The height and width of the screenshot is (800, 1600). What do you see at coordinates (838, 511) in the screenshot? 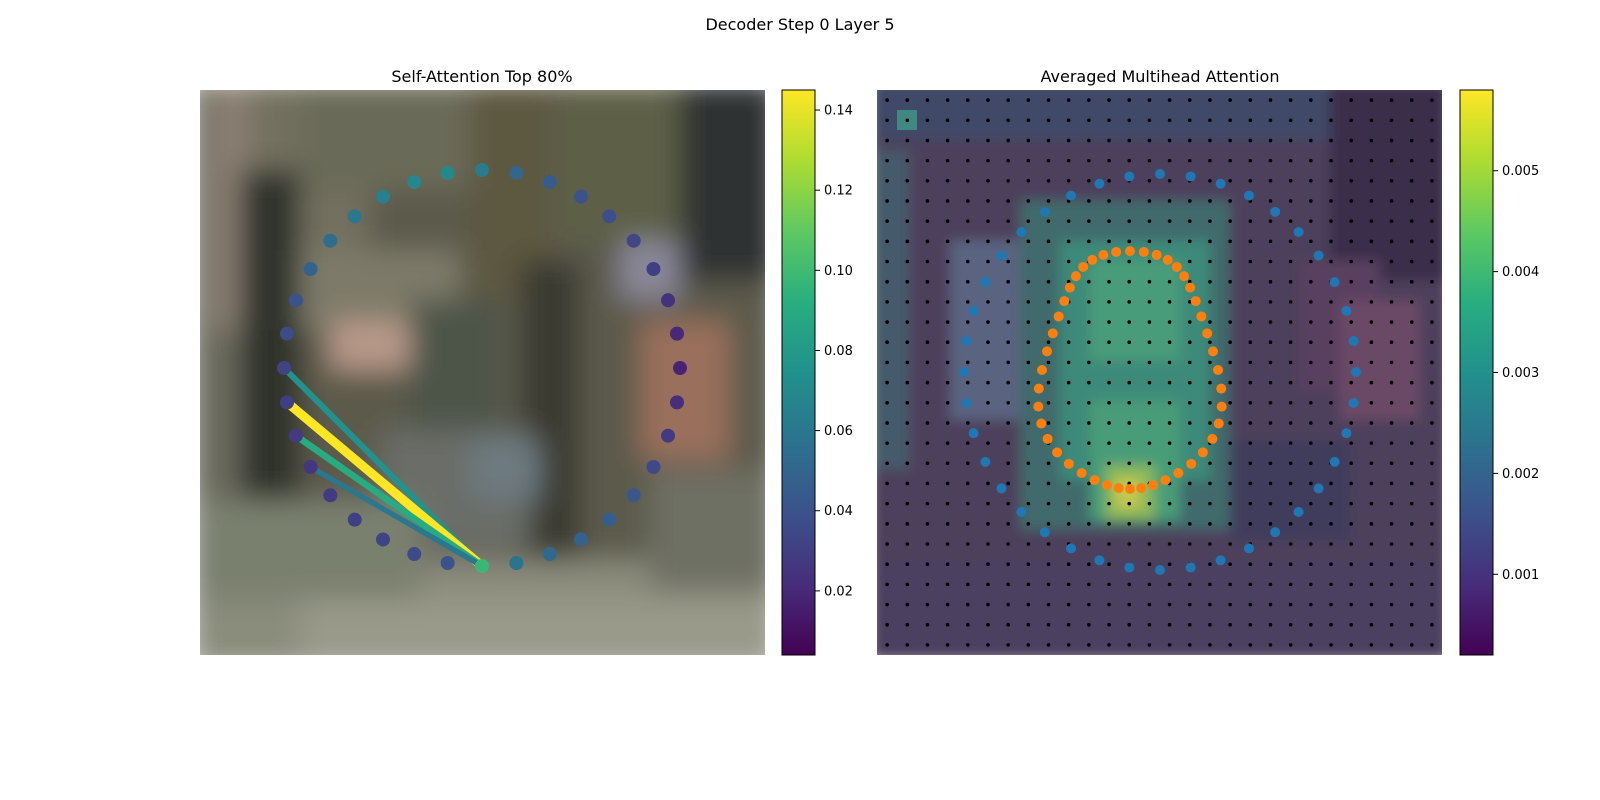
I see `colorbar-tick-label: 0.04` at bounding box center [838, 511].